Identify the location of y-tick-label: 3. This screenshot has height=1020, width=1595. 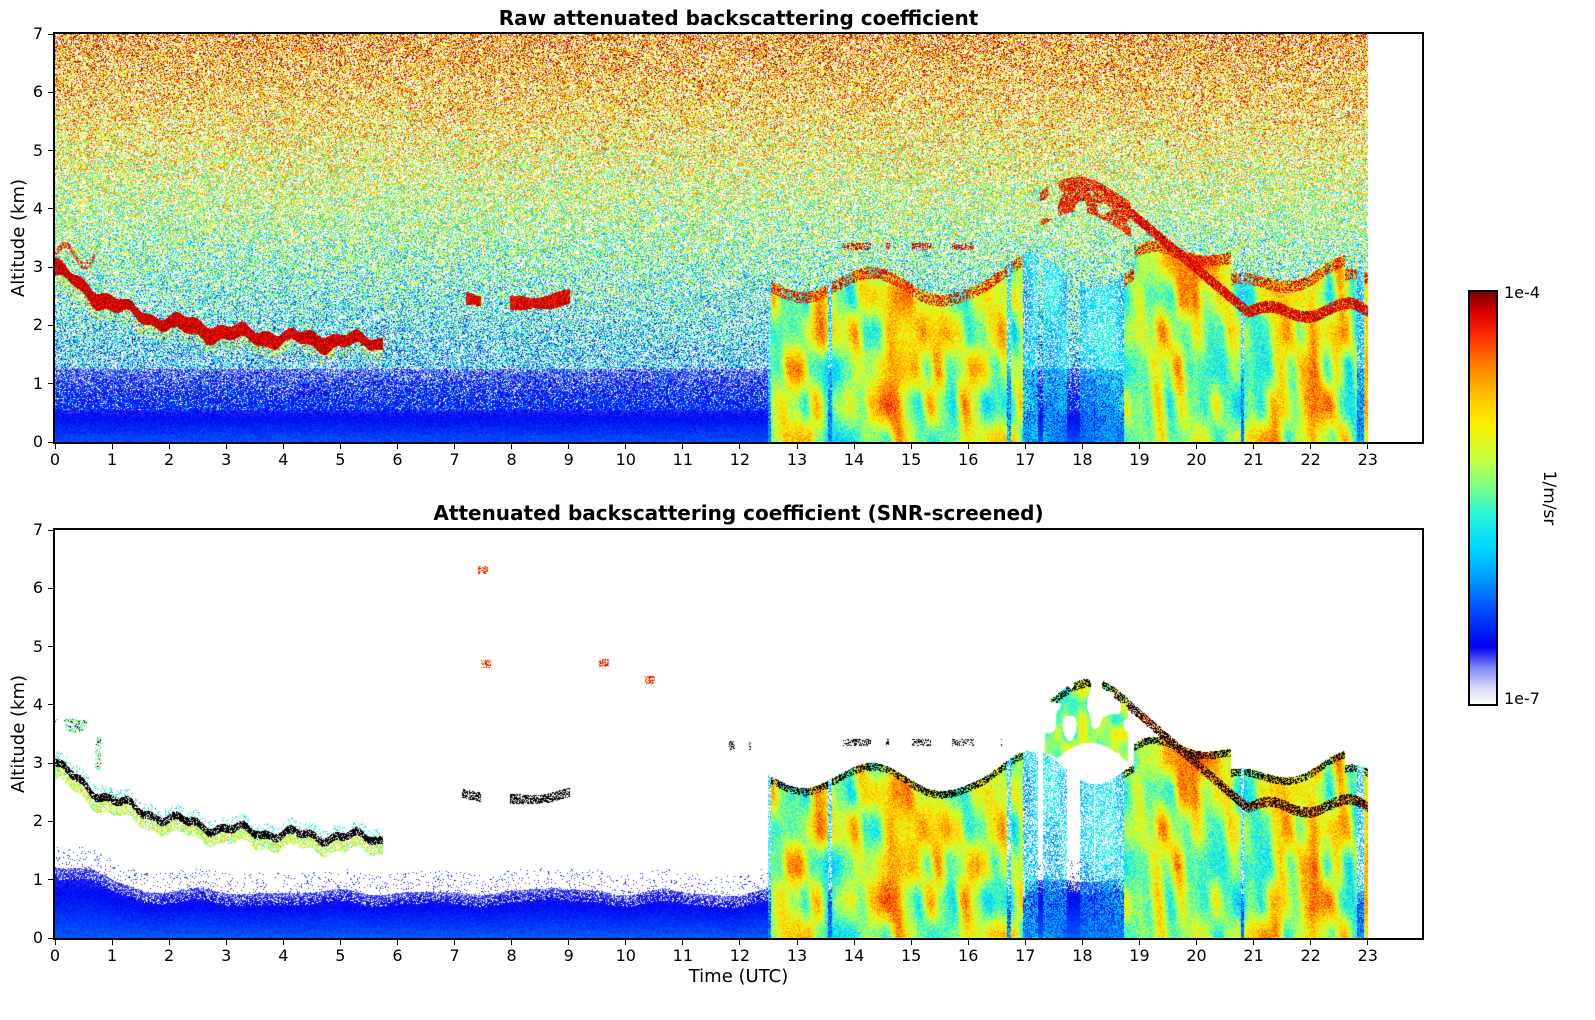
(37, 267).